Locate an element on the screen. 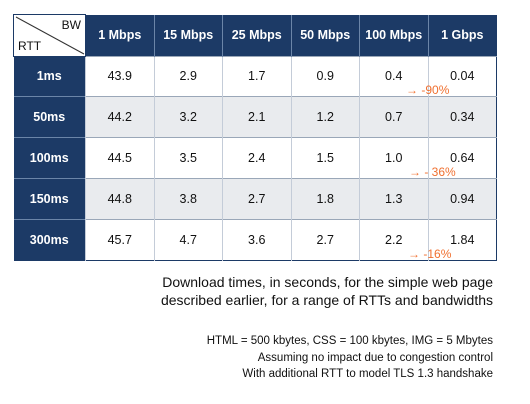 This screenshot has height=404, width=530. row-header: 100ms is located at coordinates (49, 158).